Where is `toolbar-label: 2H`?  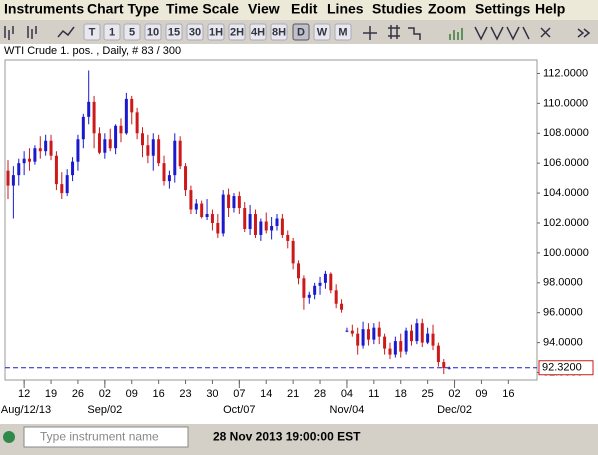
toolbar-label: 2H is located at coordinates (237, 32).